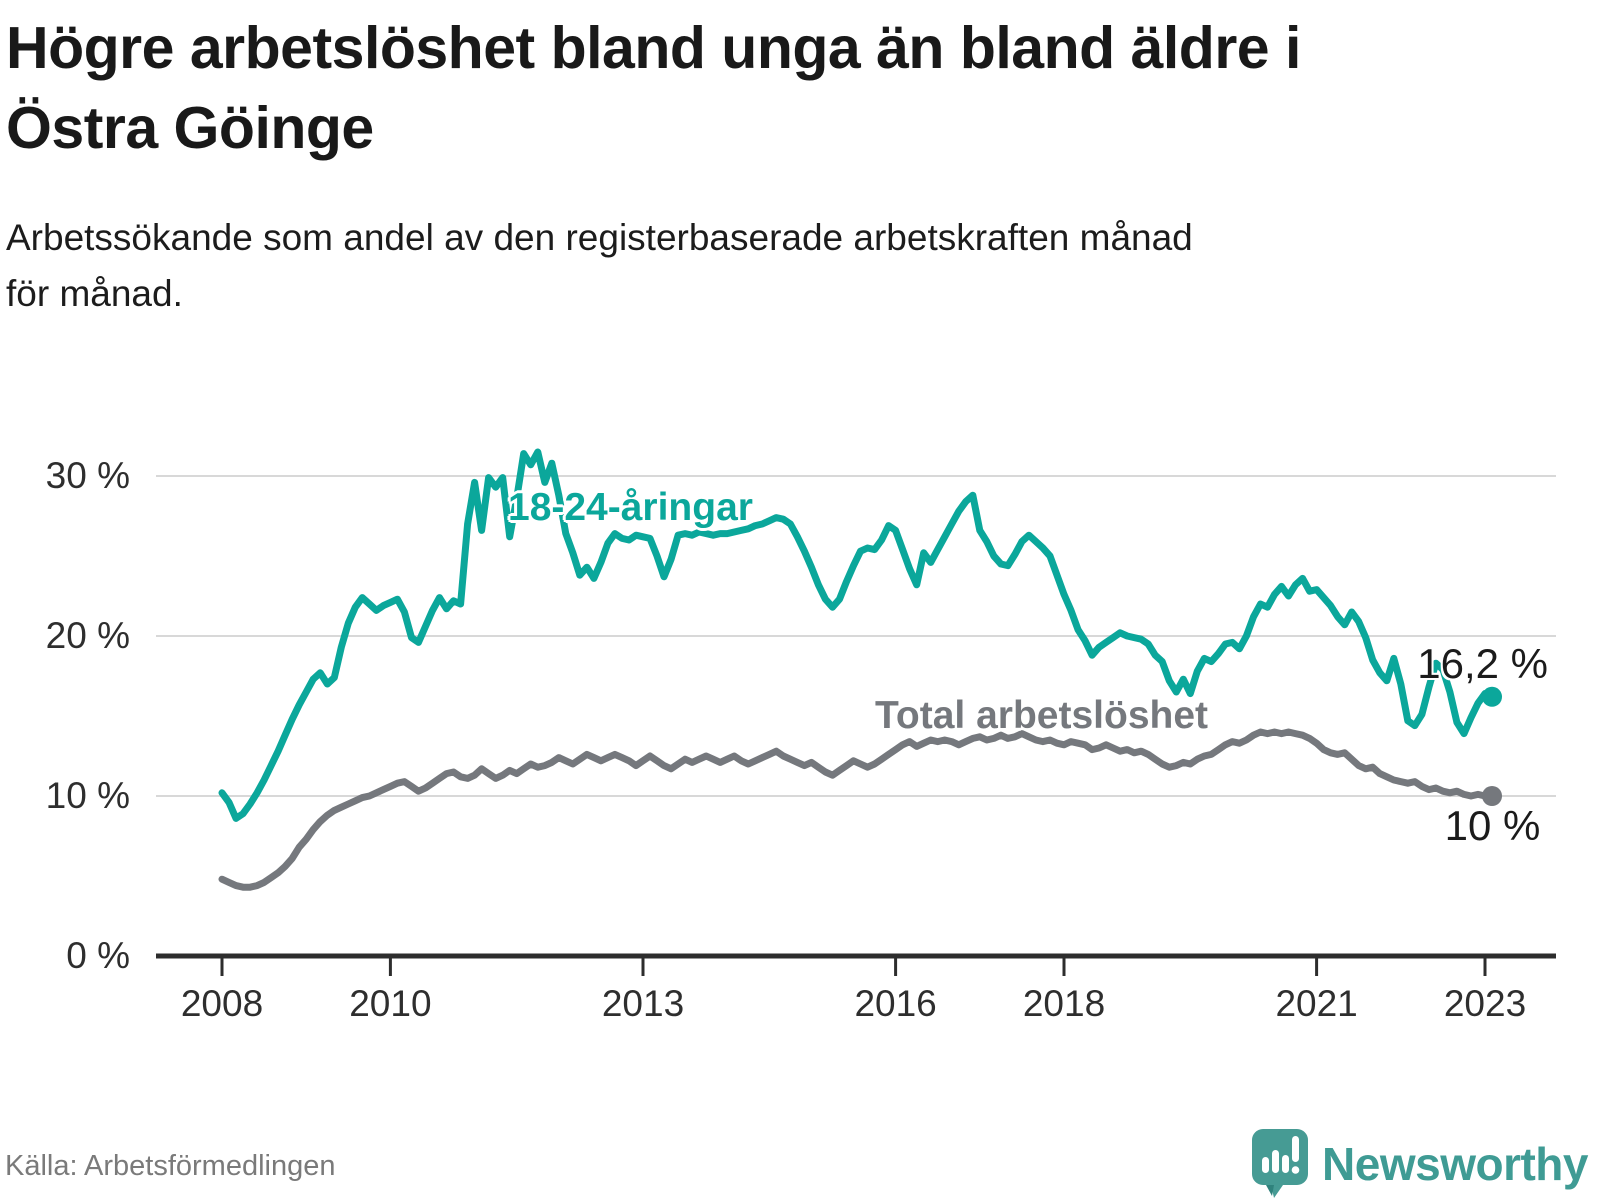 The image size is (1600, 1200). Describe the element at coordinates (630, 507) in the screenshot. I see `series-label-youth: 18-24-åringar` at that location.